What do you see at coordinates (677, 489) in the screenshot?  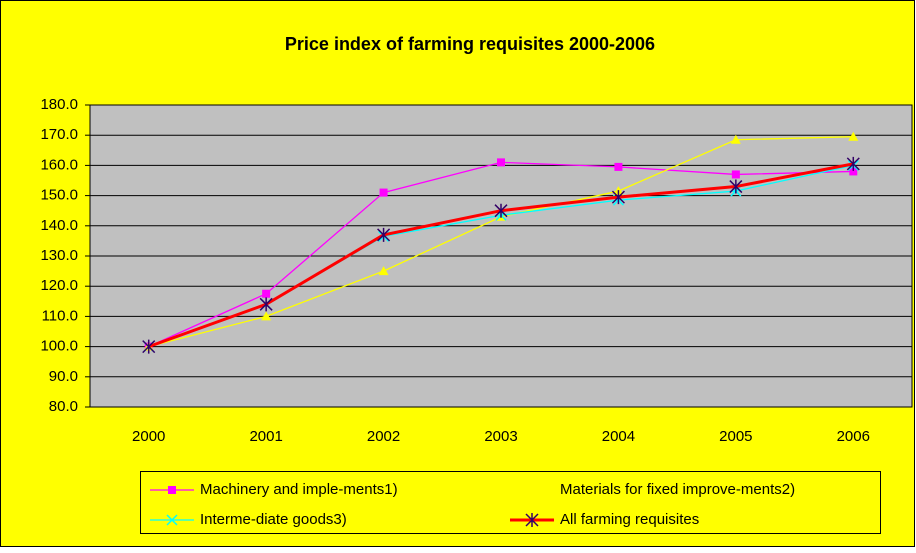 I see `legend-label: Materials for fixed improve-ments2)` at bounding box center [677, 489].